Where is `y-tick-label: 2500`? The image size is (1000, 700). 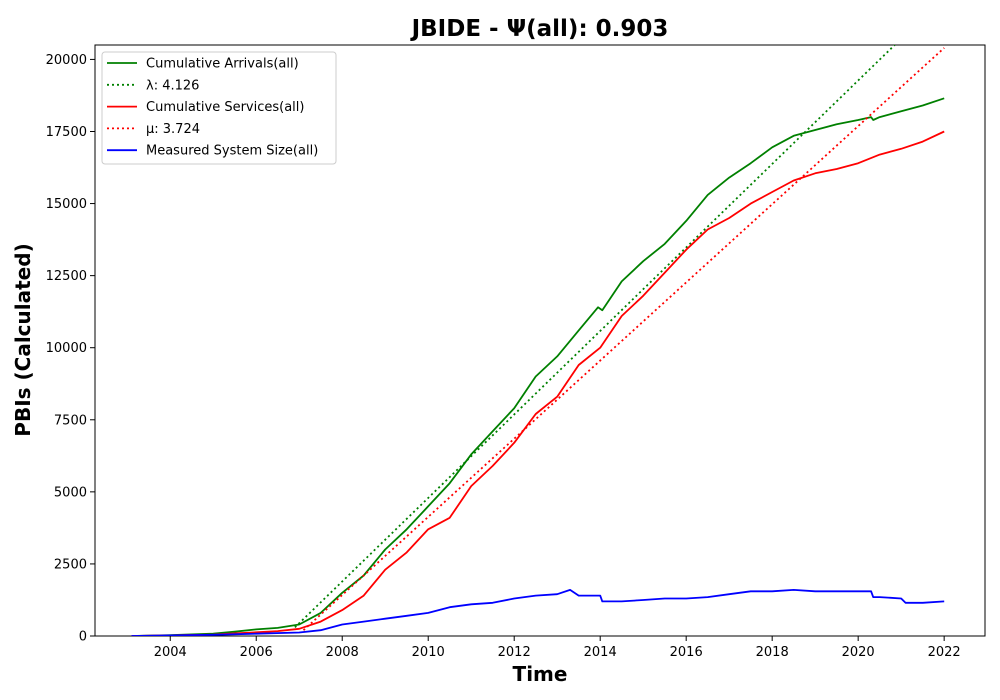
y-tick-label: 2500 is located at coordinates (70, 564).